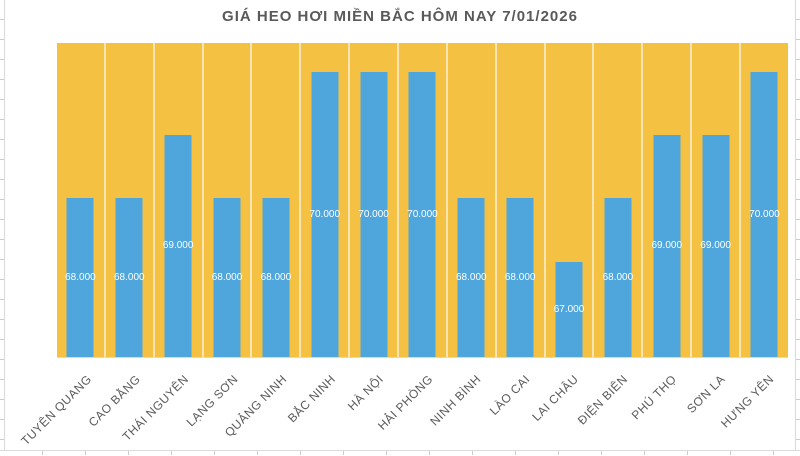 The image size is (800, 456). What do you see at coordinates (366, 393) in the screenshot?
I see `category-label: HÀ NỘI` at bounding box center [366, 393].